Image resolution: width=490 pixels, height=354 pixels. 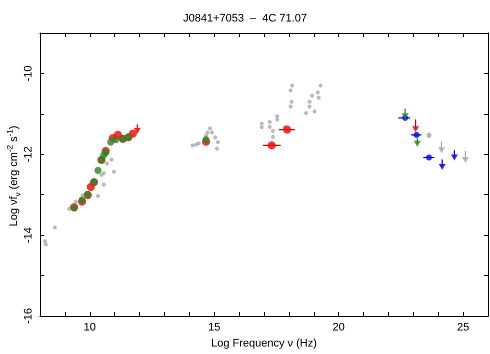 What do you see at coordinates (28, 154) in the screenshot?
I see `y-tick-label: -12` at bounding box center [28, 154].